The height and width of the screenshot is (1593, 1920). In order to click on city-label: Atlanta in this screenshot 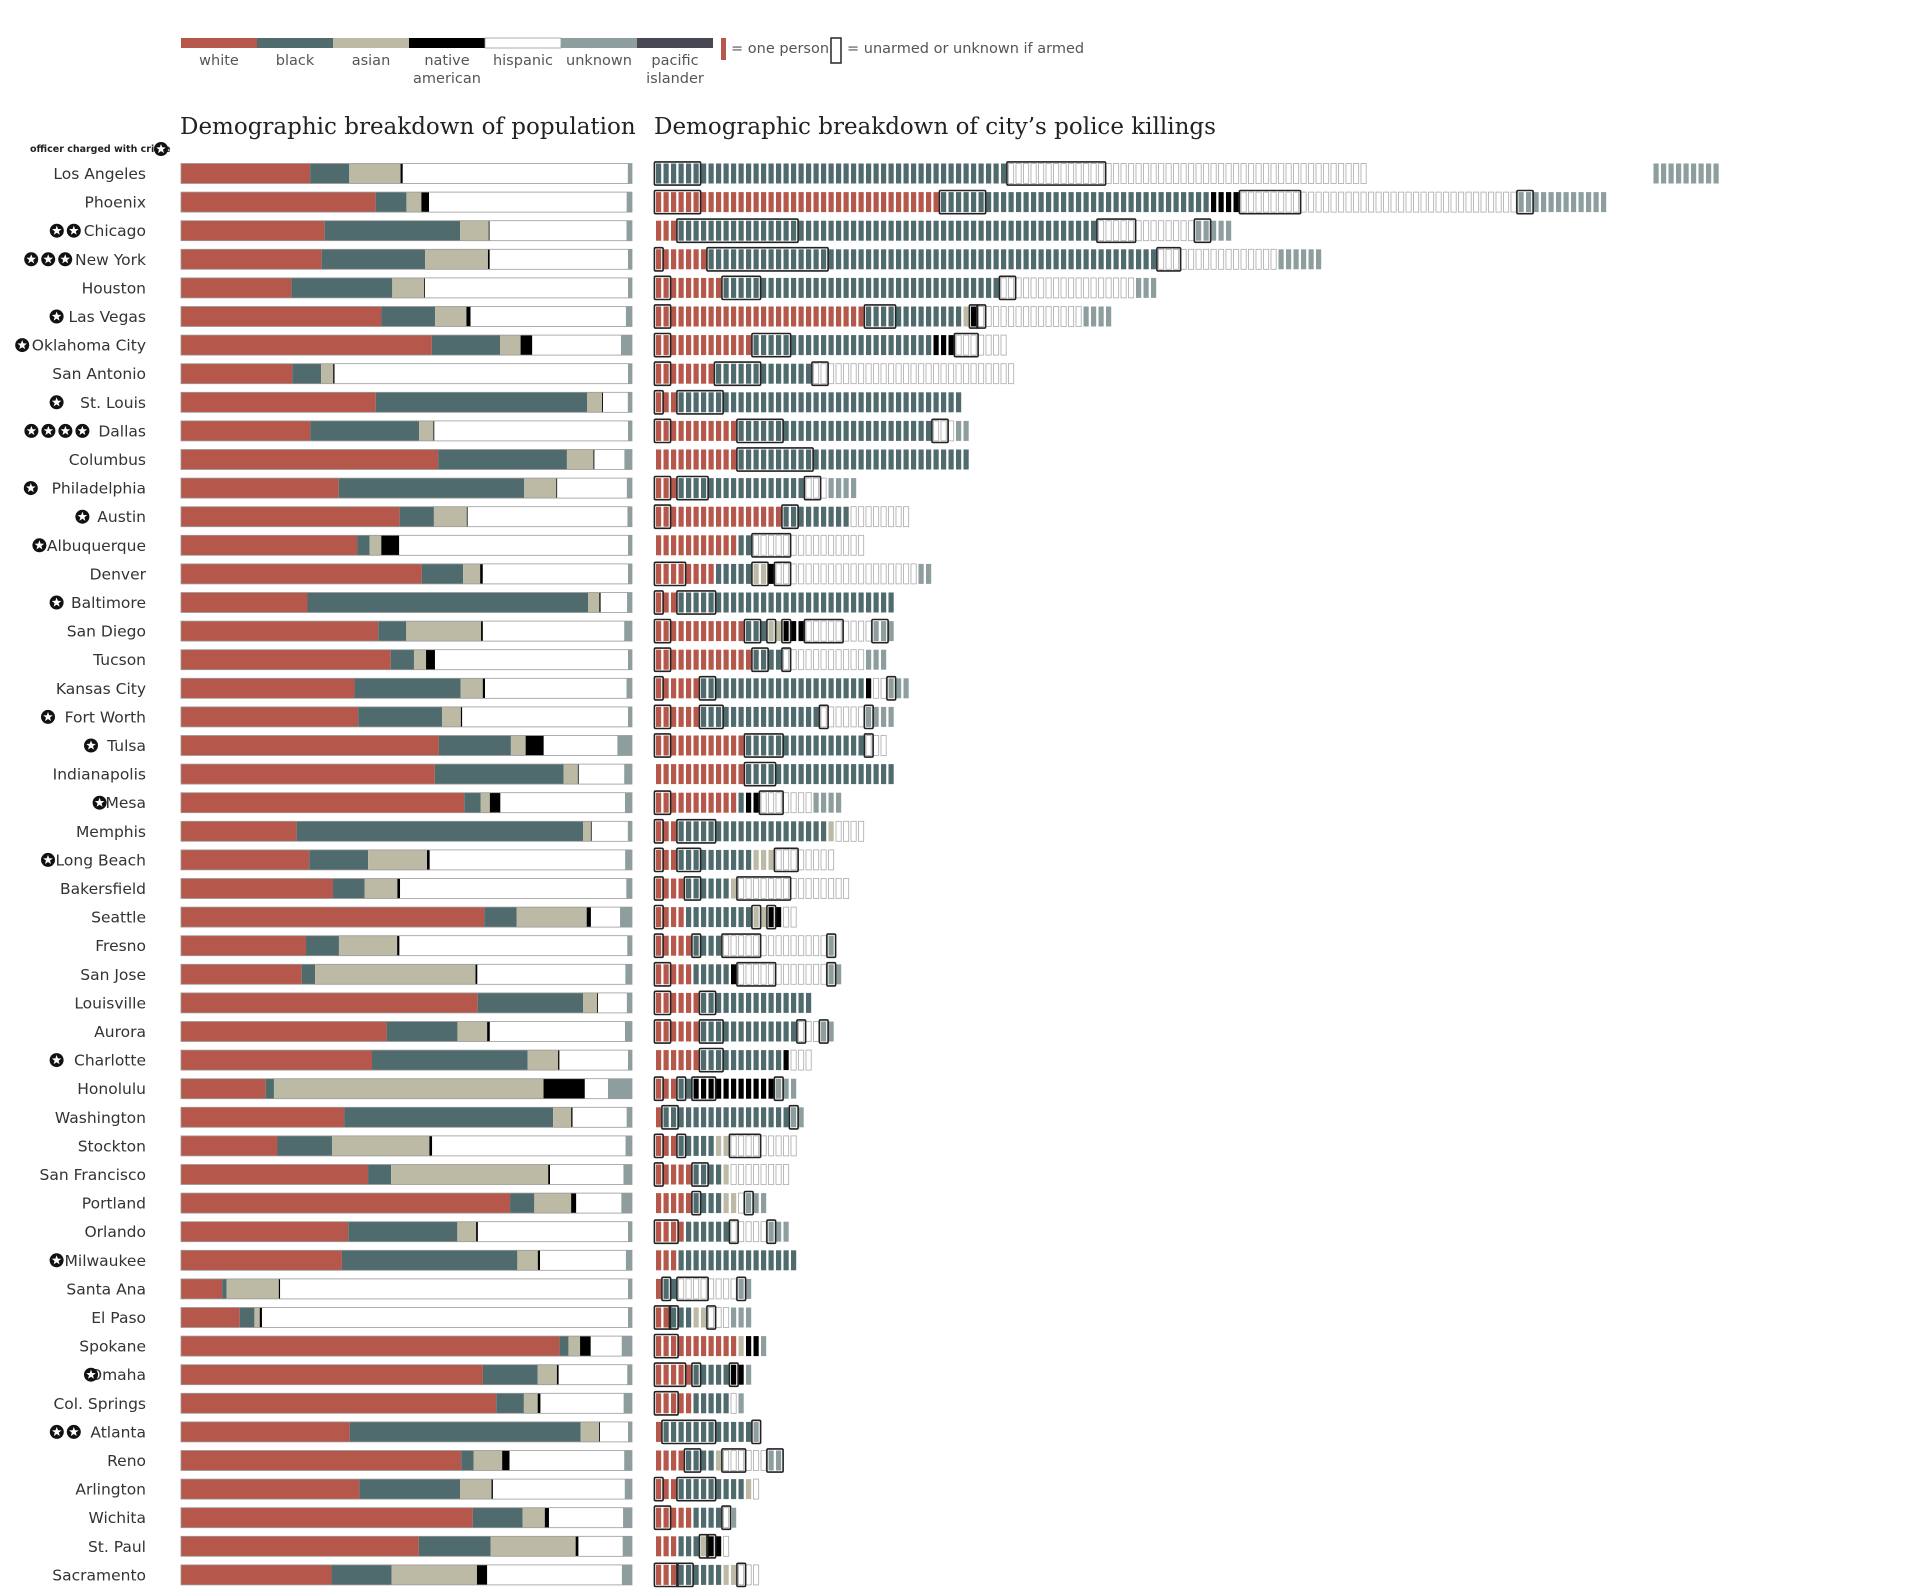, I will do `click(118, 1432)`.